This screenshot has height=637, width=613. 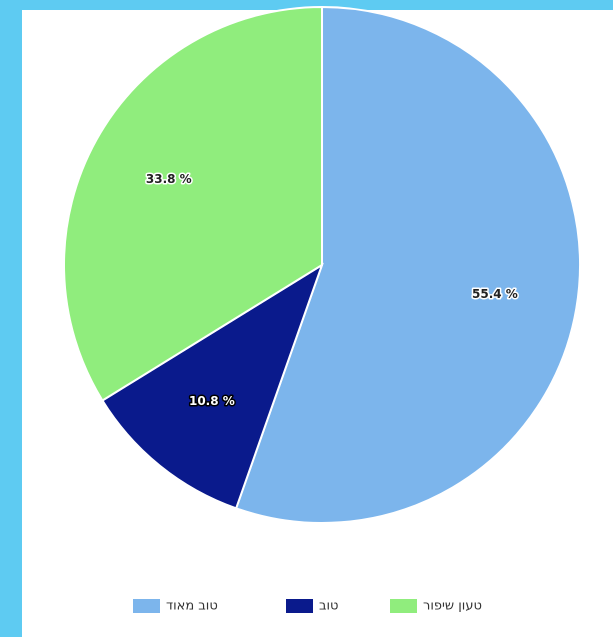 What do you see at coordinates (212, 401) in the screenshot?
I see `data-label: 10.8 %` at bounding box center [212, 401].